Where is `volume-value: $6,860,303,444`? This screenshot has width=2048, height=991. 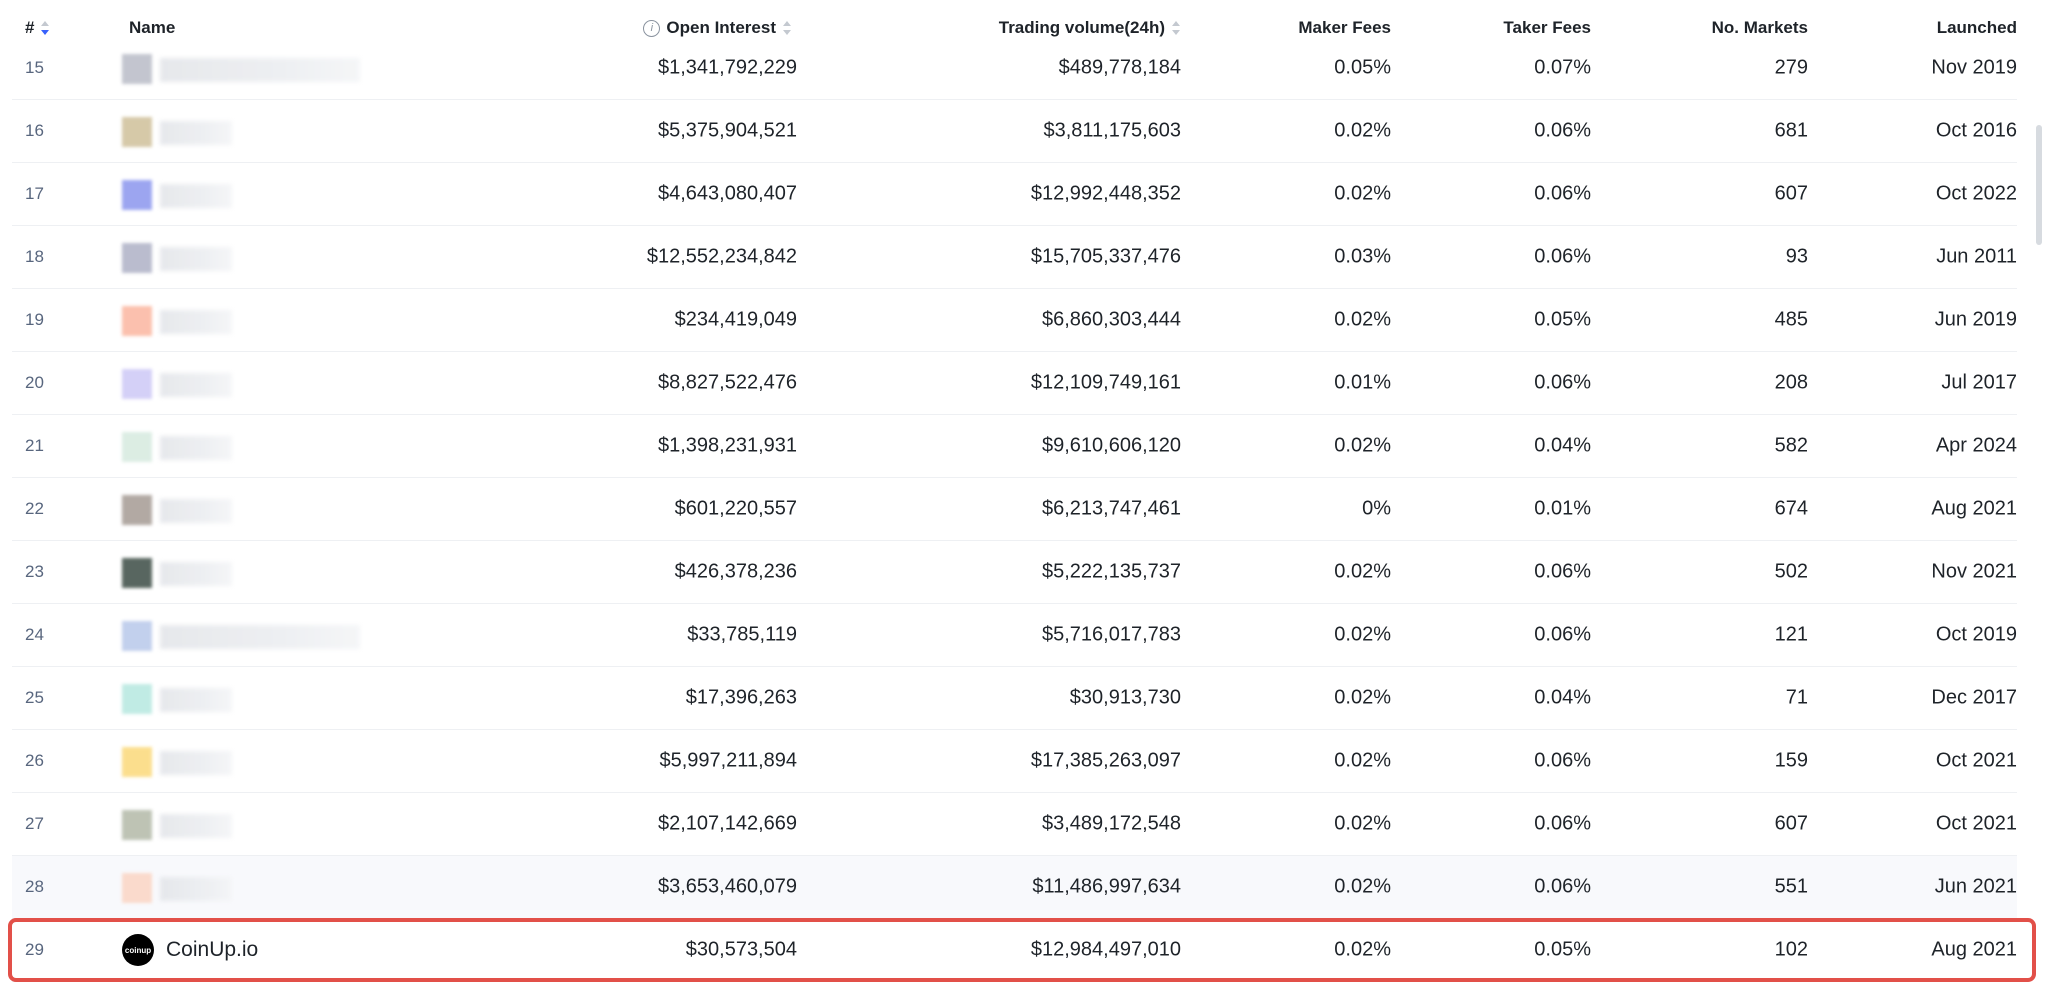
volume-value: $6,860,303,444 is located at coordinates (1111, 319).